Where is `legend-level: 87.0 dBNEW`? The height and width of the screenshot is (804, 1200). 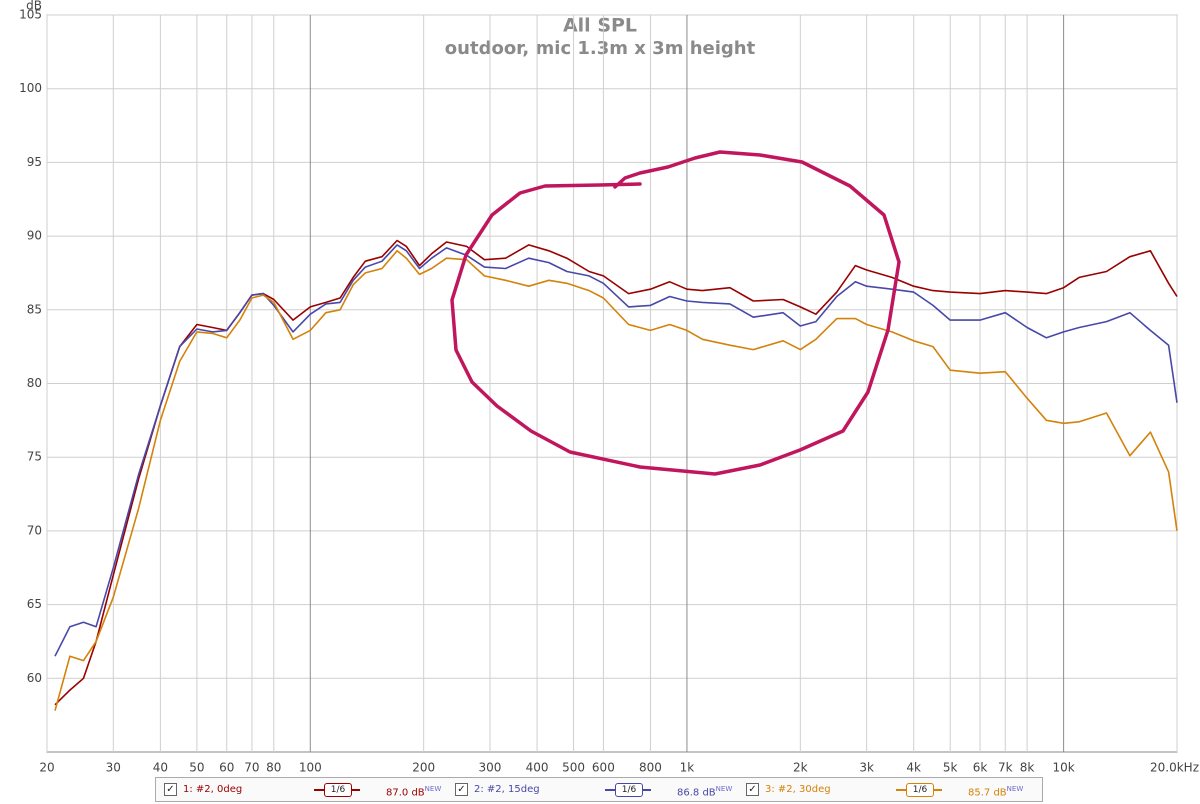 legend-level: 87.0 dBNEW is located at coordinates (413, 789).